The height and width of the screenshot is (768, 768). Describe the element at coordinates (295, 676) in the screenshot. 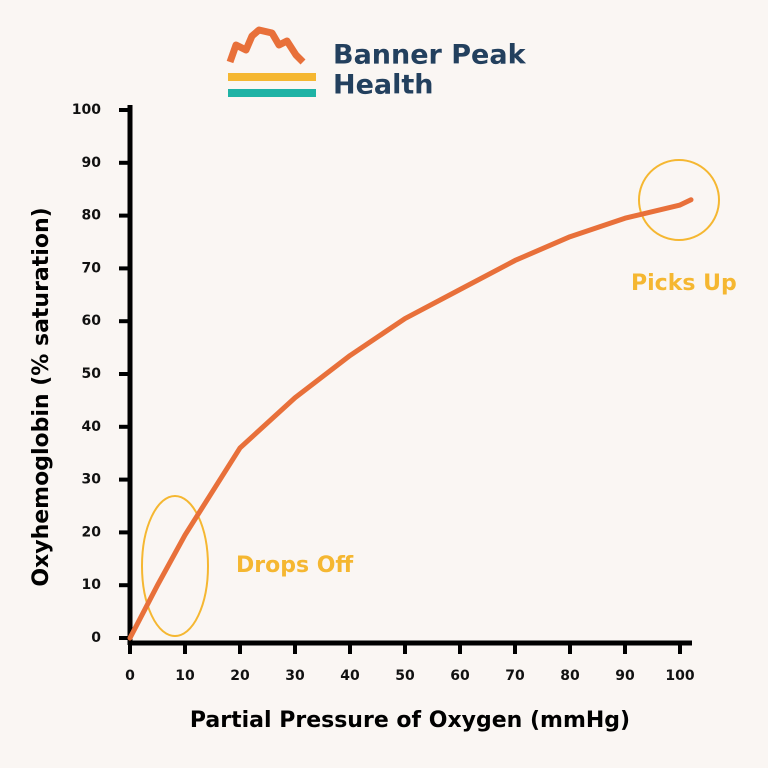

I see `x-tick-label: 30` at that location.